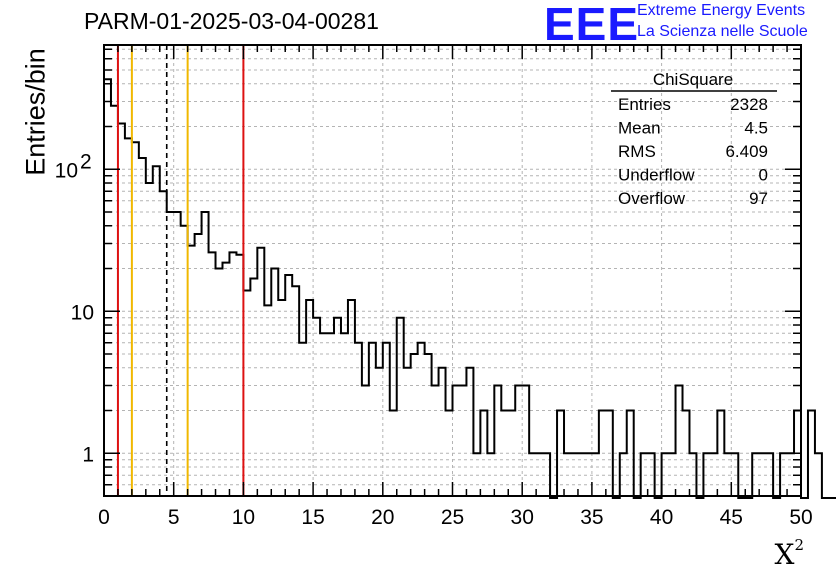 The width and height of the screenshot is (836, 572). What do you see at coordinates (661, 517) in the screenshot?
I see `x-tick-label: 40` at bounding box center [661, 517].